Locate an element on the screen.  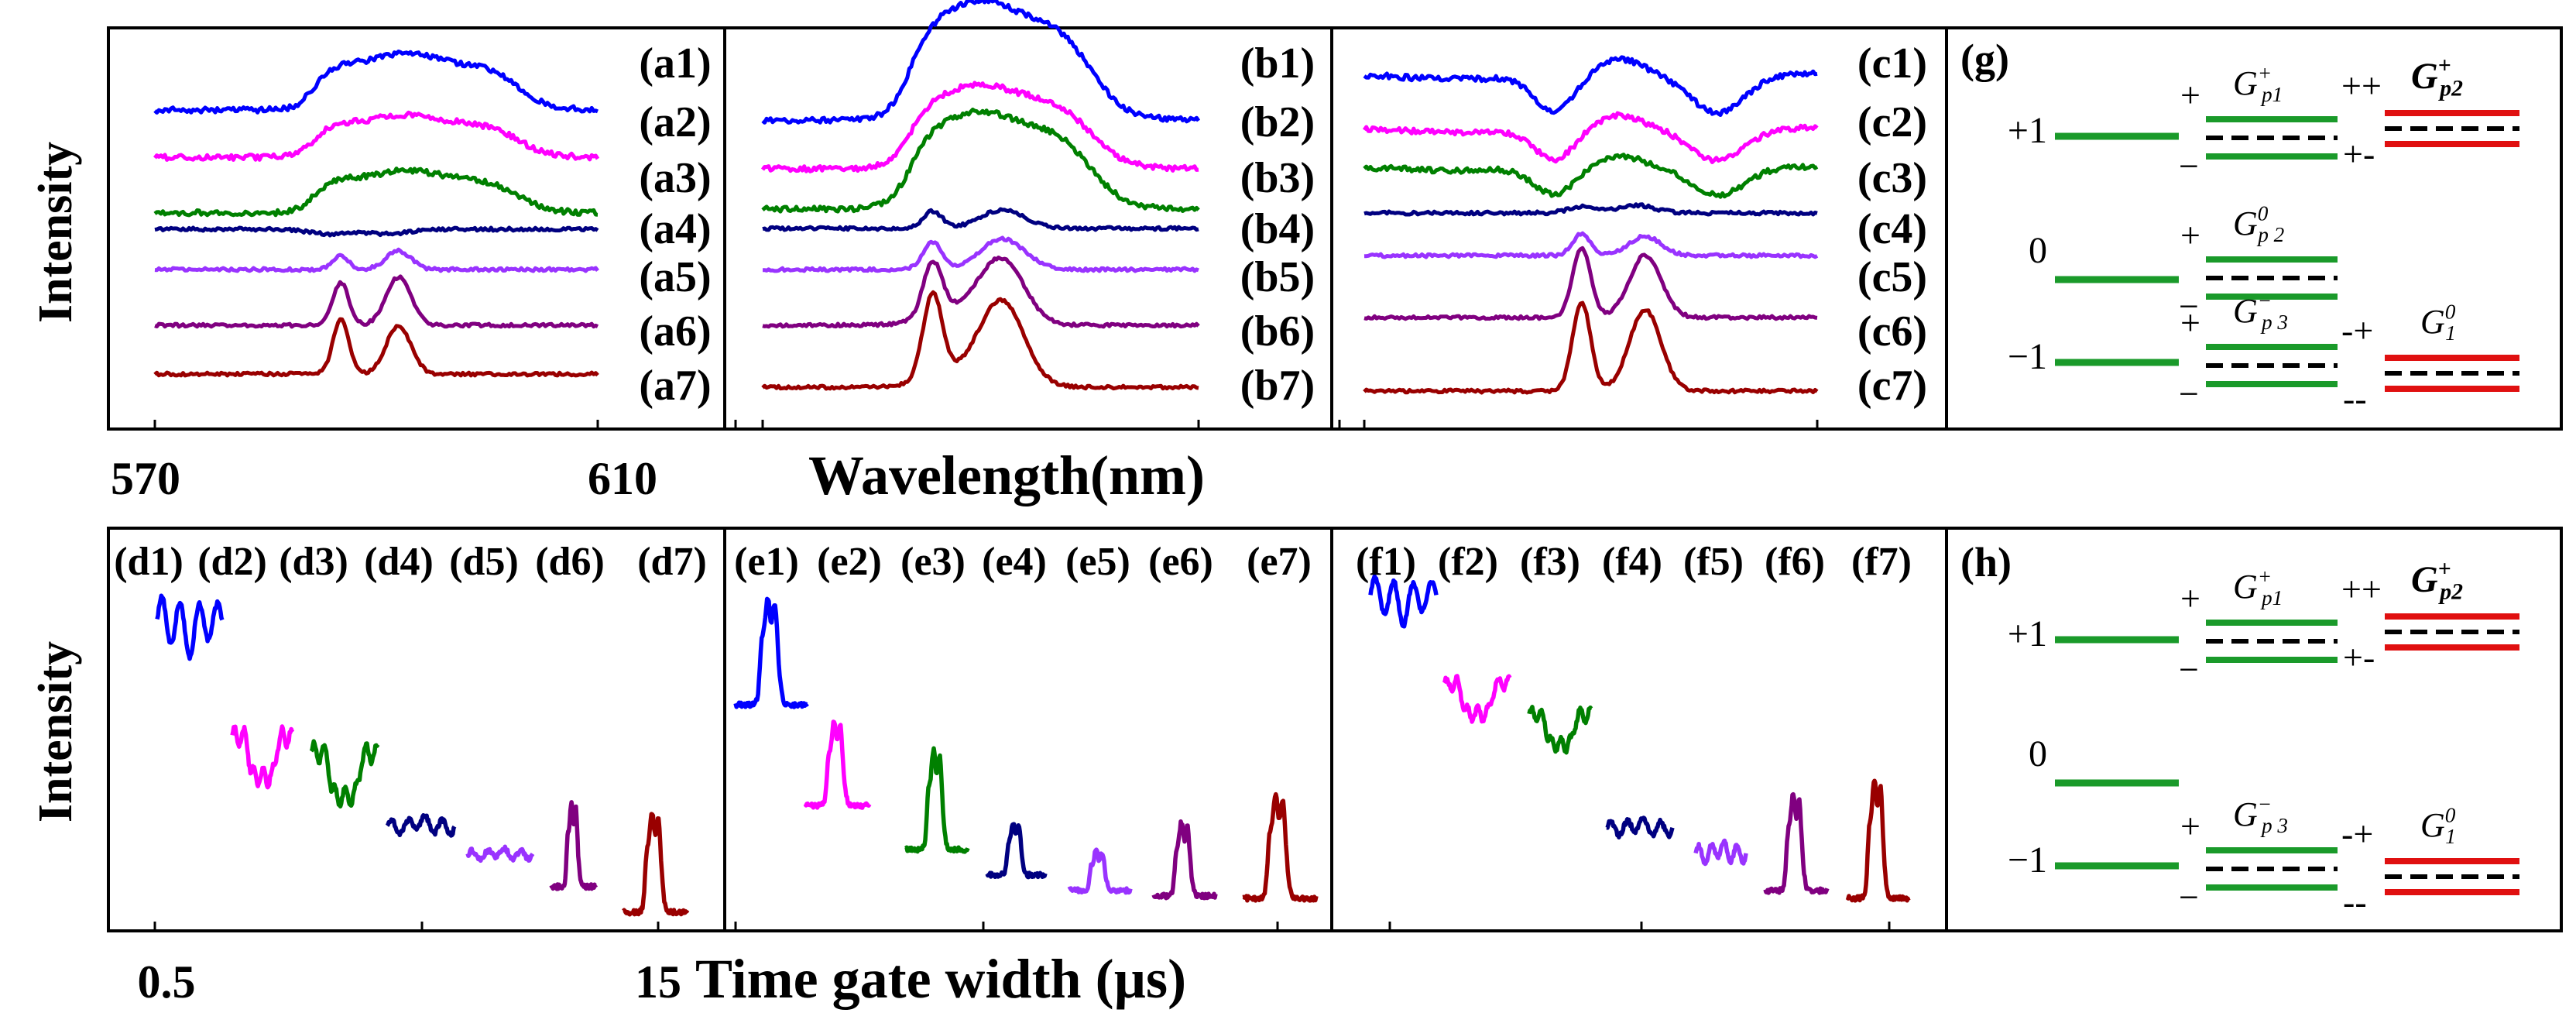
spectrum-b2 is located at coordinates (979, 127).